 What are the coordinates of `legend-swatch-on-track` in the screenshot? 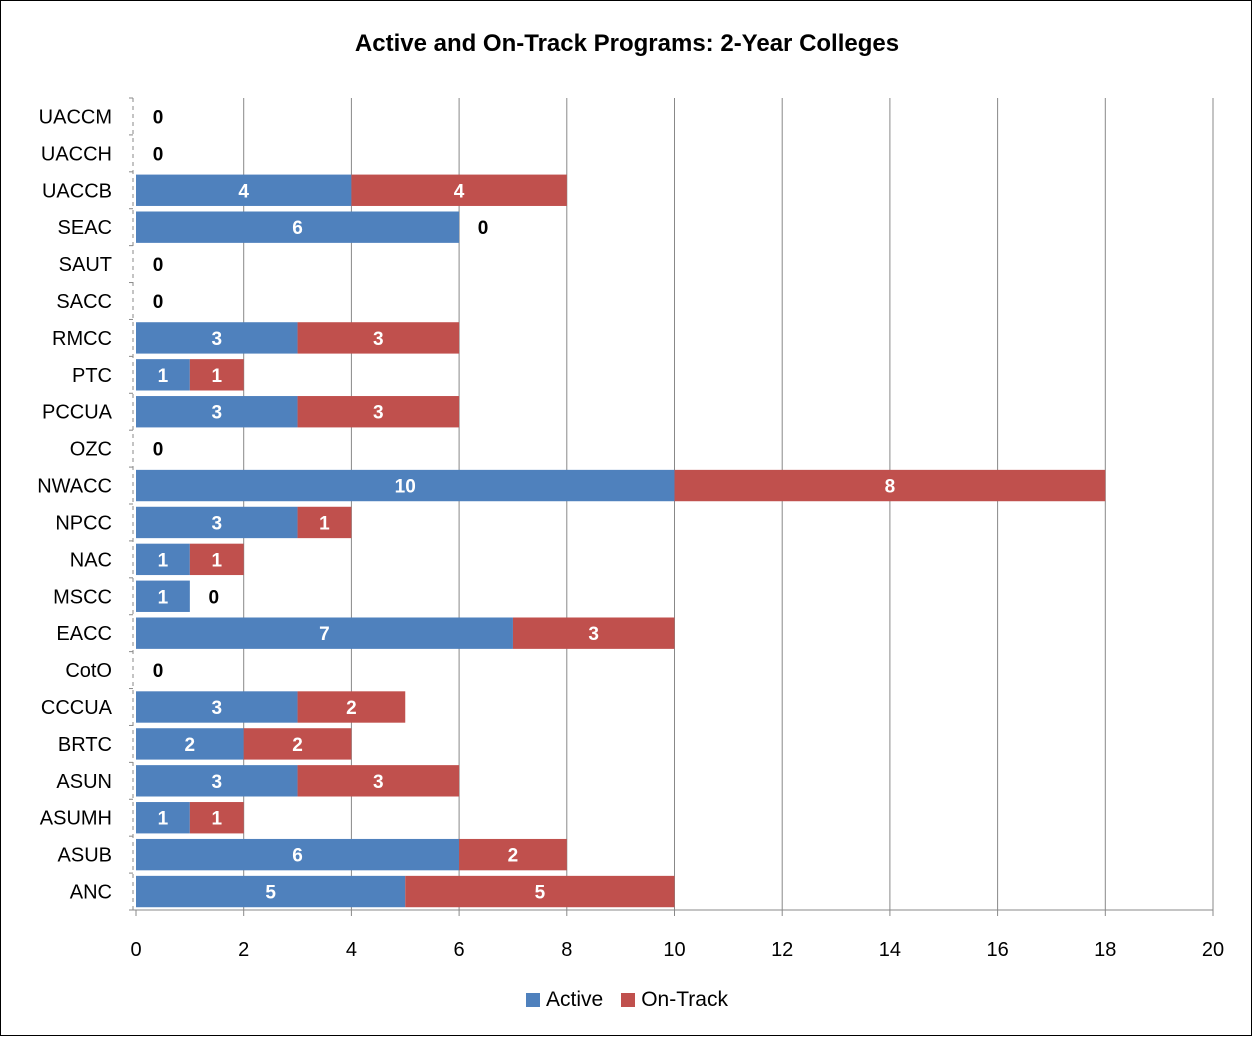 It's located at (628, 1000).